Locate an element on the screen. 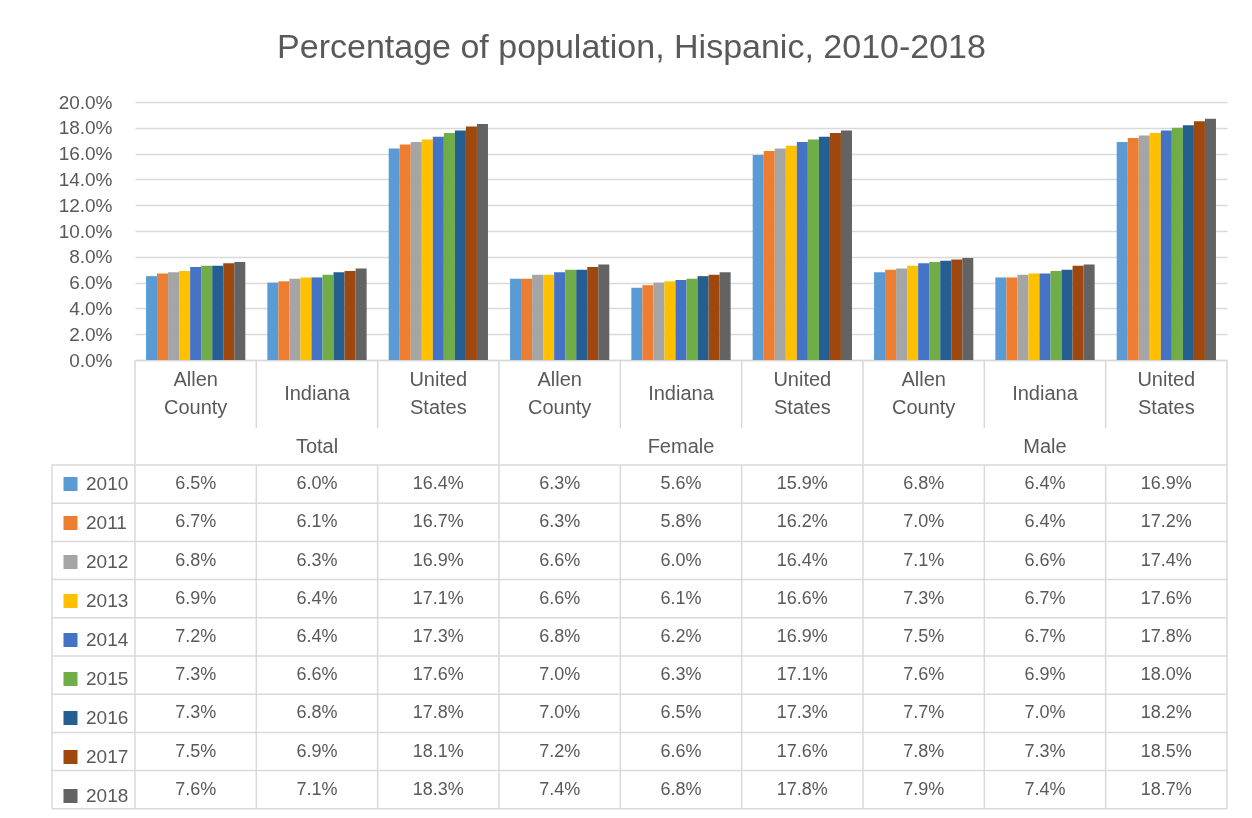 This screenshot has height=818, width=1252. legend-label: 2016 is located at coordinates (107, 718).